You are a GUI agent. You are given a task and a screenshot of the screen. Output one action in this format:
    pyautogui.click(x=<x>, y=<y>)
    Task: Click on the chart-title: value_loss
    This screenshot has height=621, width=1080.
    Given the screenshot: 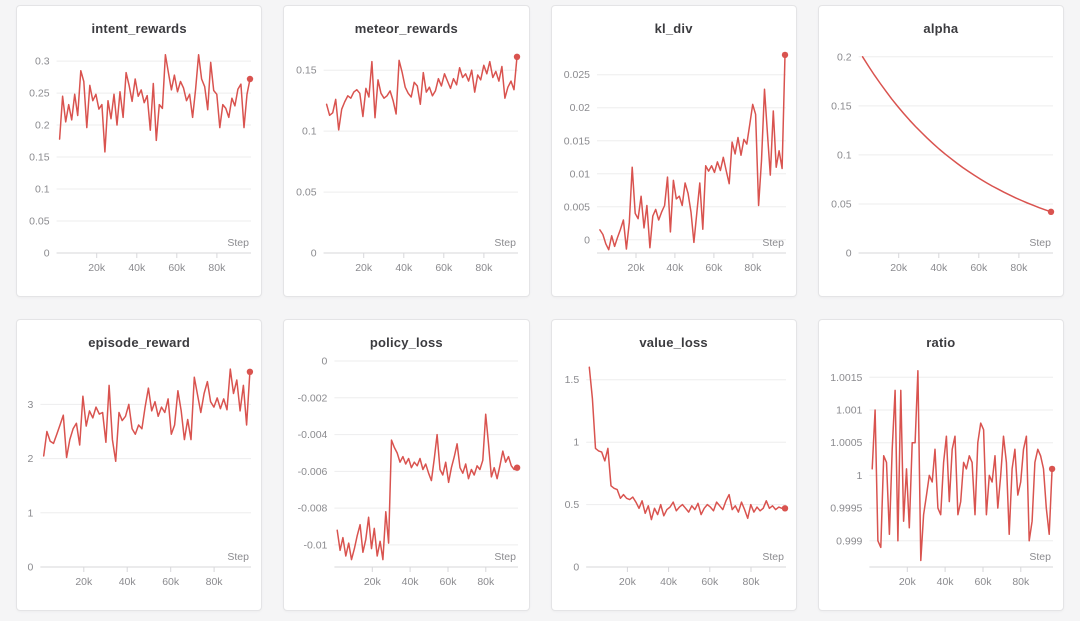 What is the action you would take?
    pyautogui.click(x=673, y=342)
    